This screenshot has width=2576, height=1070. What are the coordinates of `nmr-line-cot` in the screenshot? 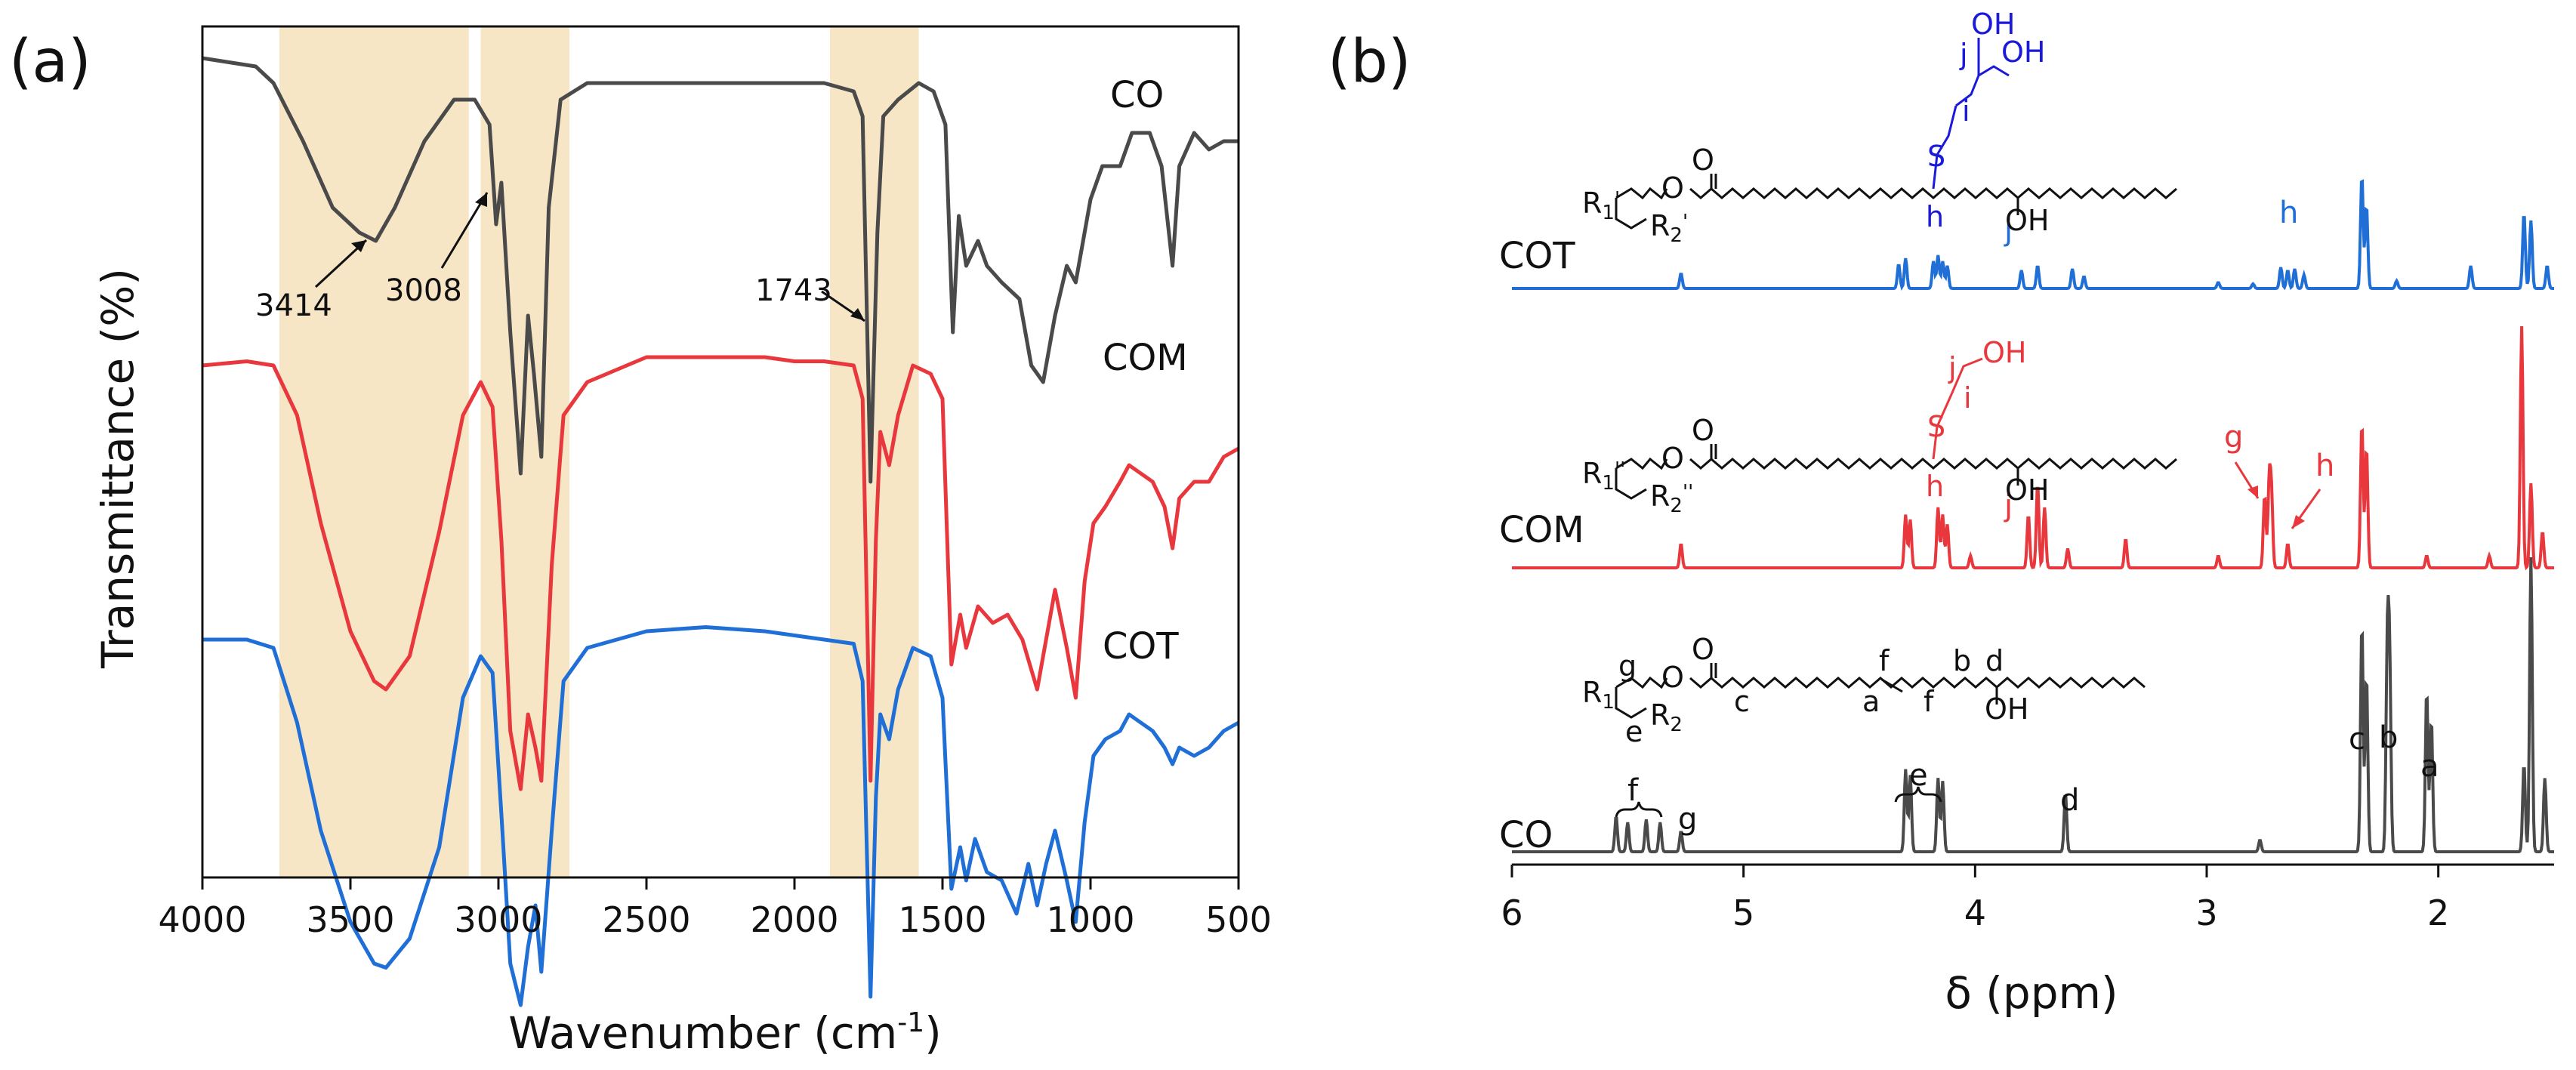 It's located at (2033, 235).